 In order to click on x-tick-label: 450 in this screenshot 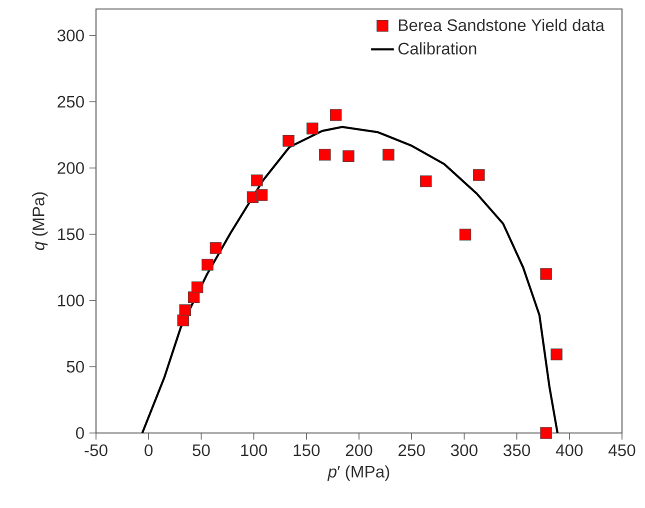, I will do `click(622, 450)`.